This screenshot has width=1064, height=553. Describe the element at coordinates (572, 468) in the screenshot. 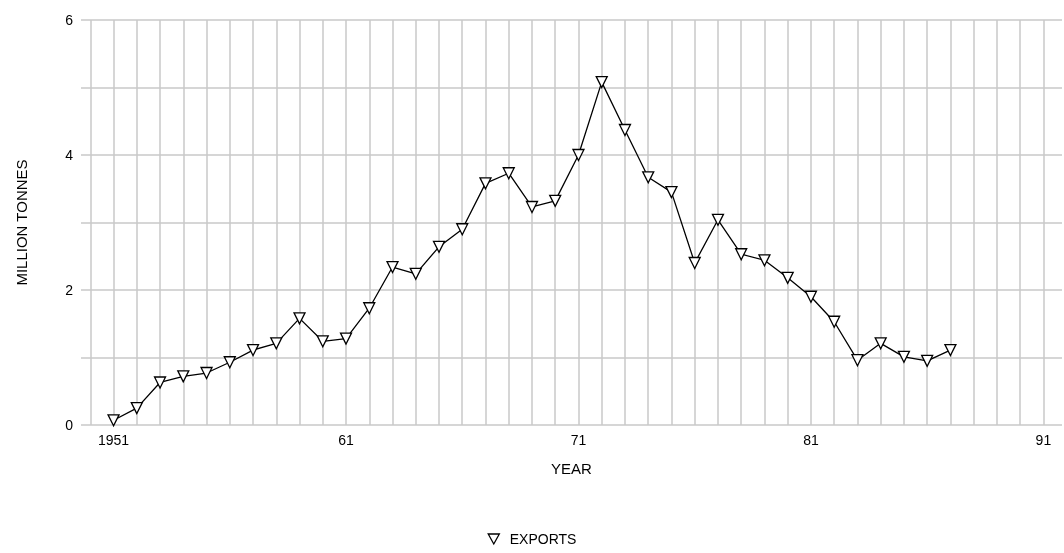

I see `x-axis-title: YEAR` at that location.